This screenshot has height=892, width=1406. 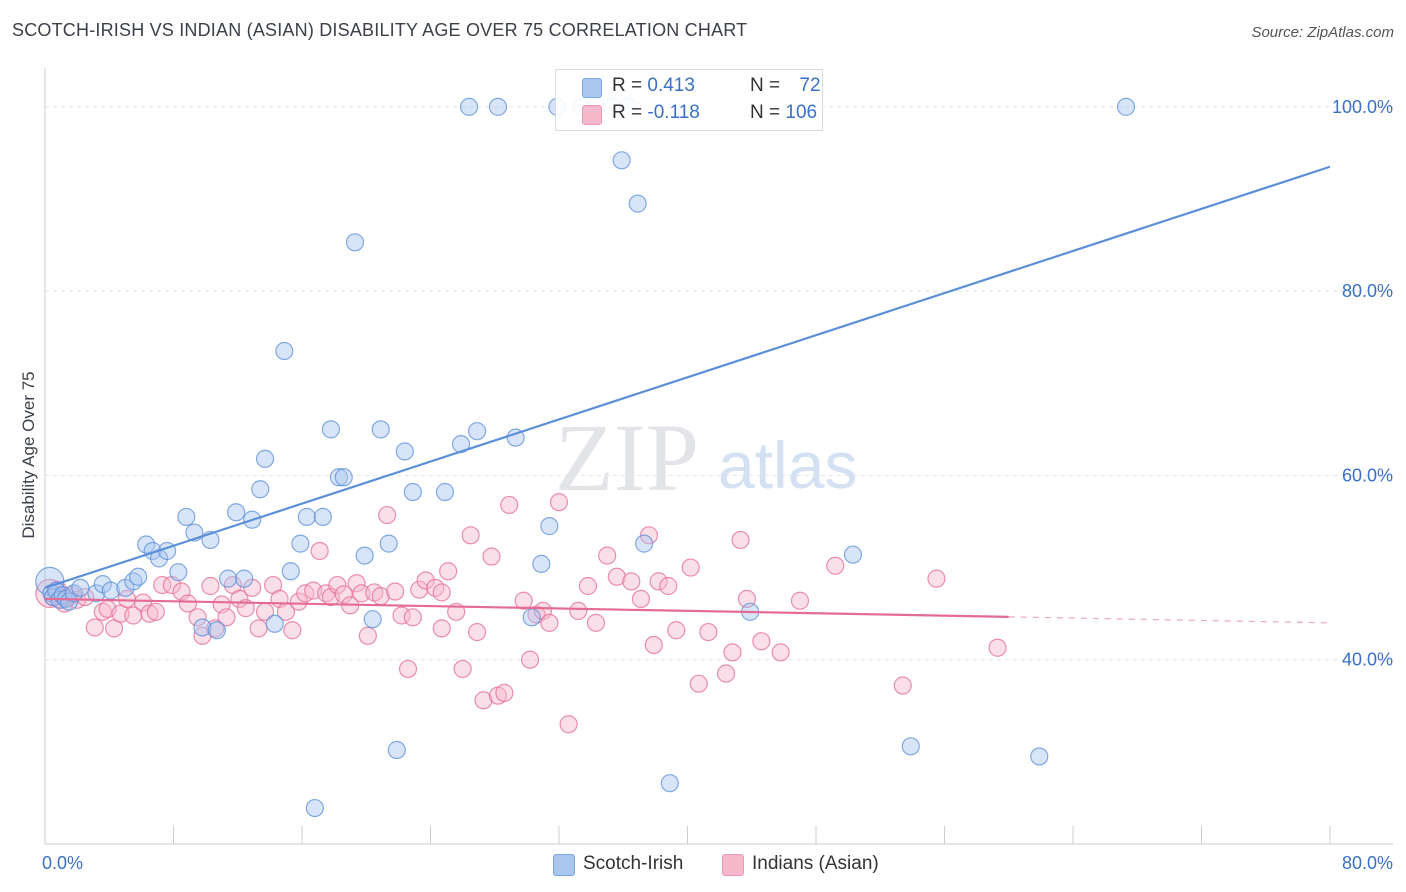 What do you see at coordinates (703, 865) in the screenshot?
I see `series-legend: Scotch-Irish Indians (Asian)` at bounding box center [703, 865].